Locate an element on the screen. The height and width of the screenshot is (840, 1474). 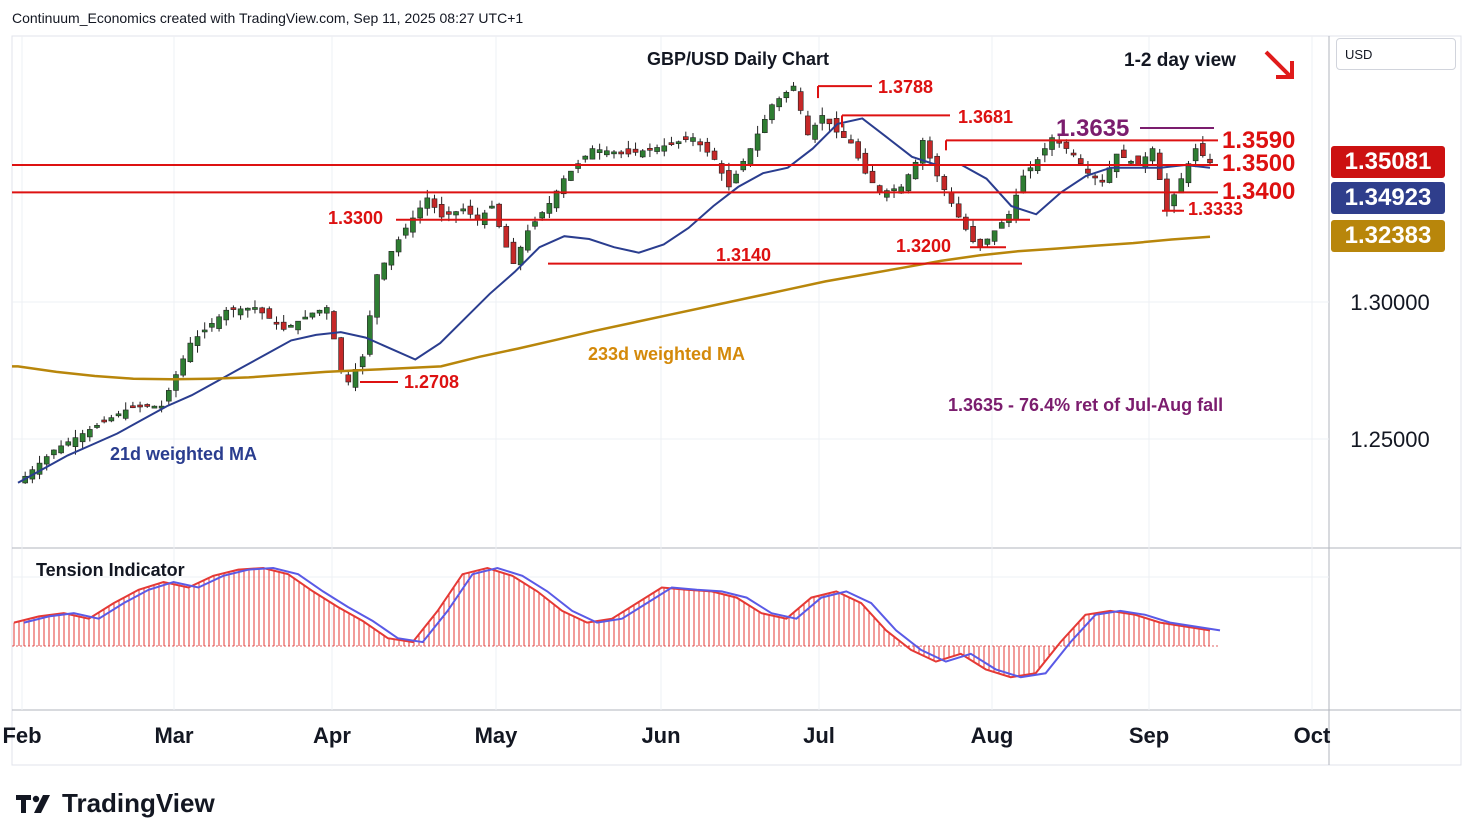
arrow-shaft is located at coordinates (1278, 64).